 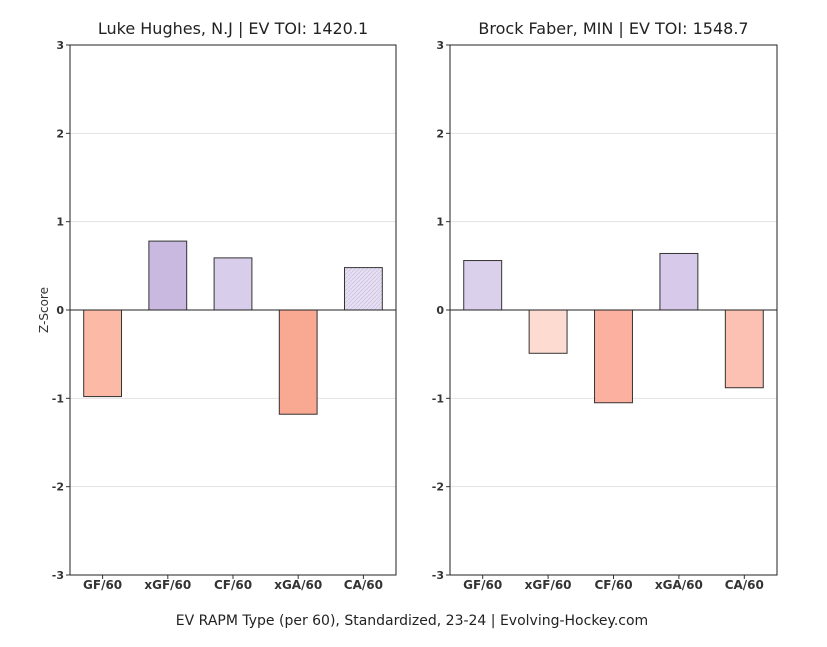 What do you see at coordinates (44, 310) in the screenshot?
I see `y-axis-label: Z-Score` at bounding box center [44, 310].